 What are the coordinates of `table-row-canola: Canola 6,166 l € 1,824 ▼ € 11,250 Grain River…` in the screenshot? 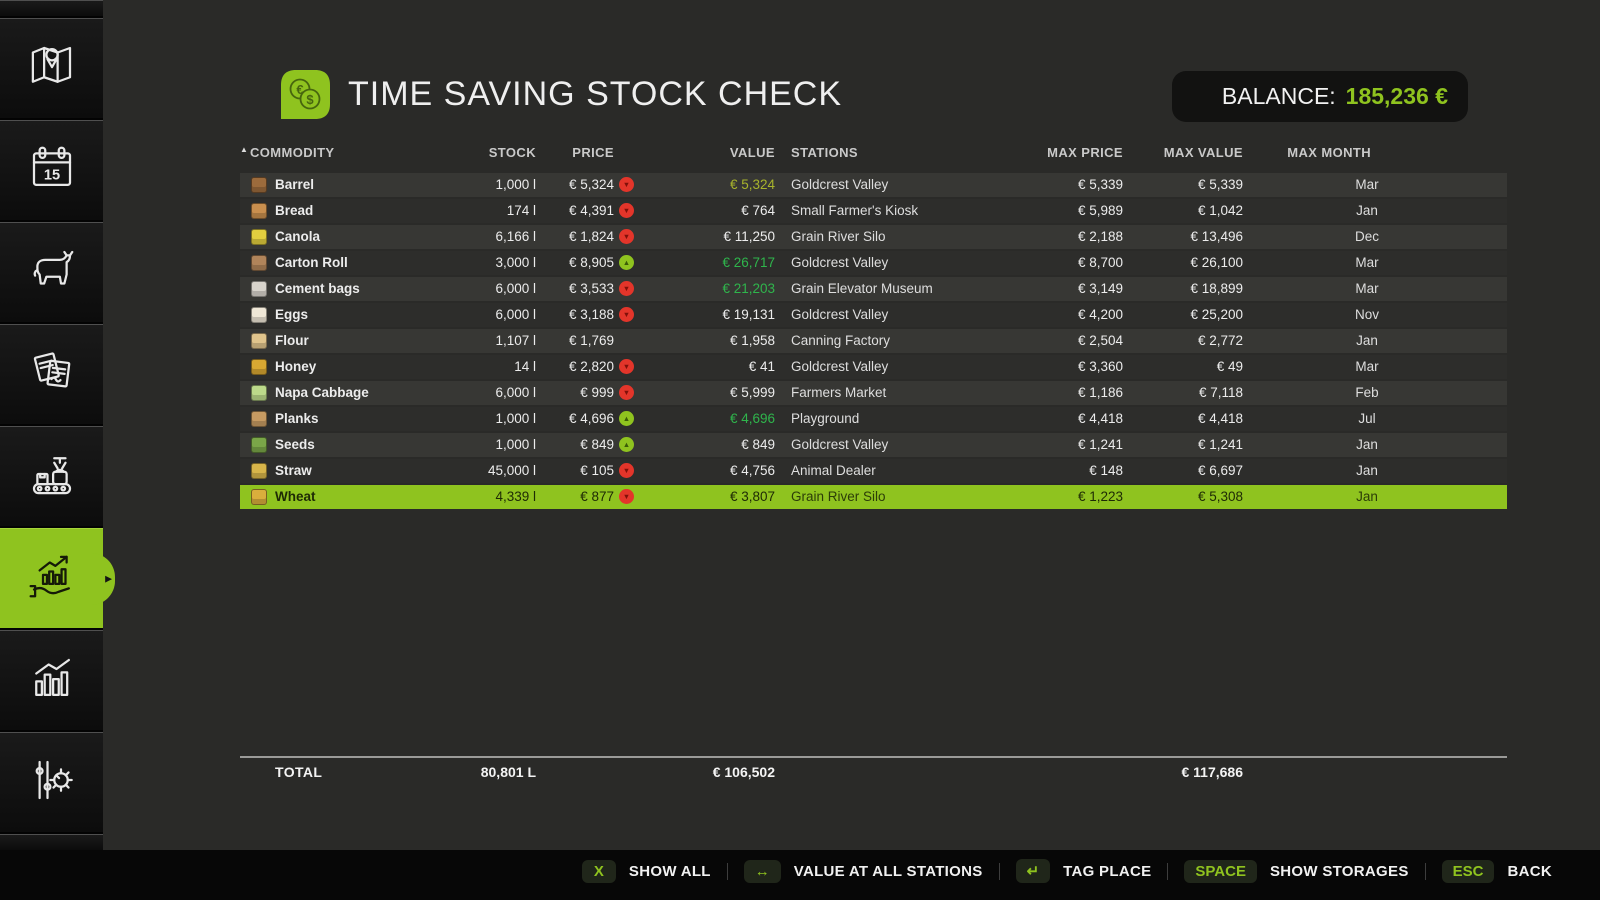 It's located at (873, 237).